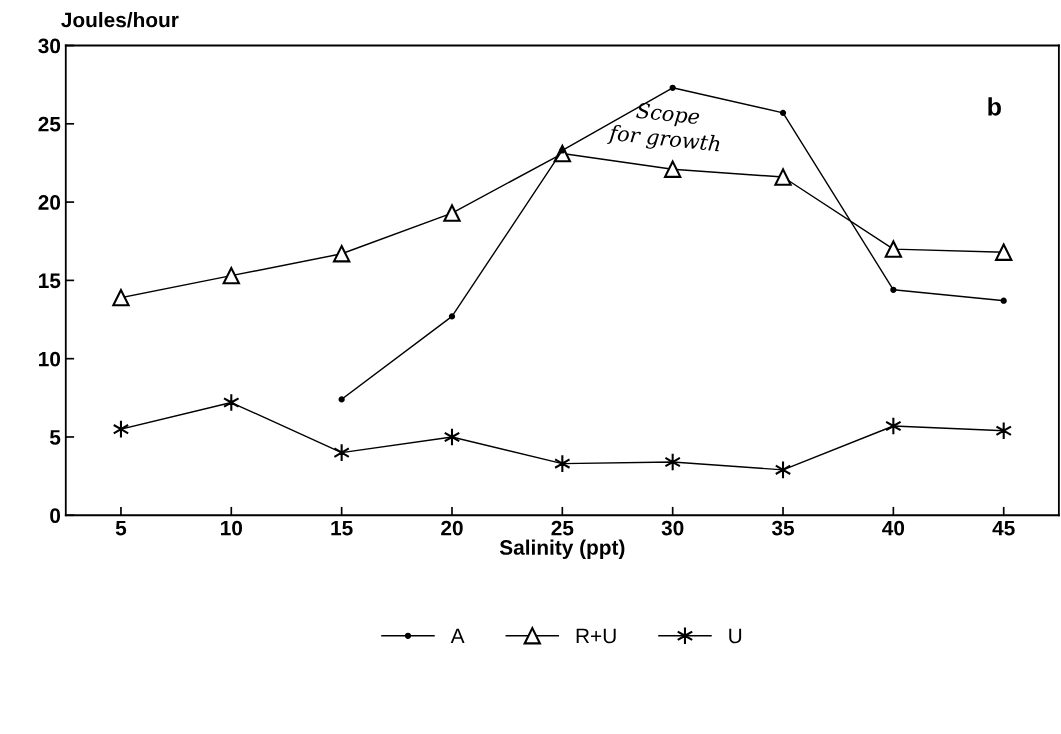 The image size is (1061, 734). What do you see at coordinates (452, 528) in the screenshot?
I see `x-tick-label: 20` at bounding box center [452, 528].